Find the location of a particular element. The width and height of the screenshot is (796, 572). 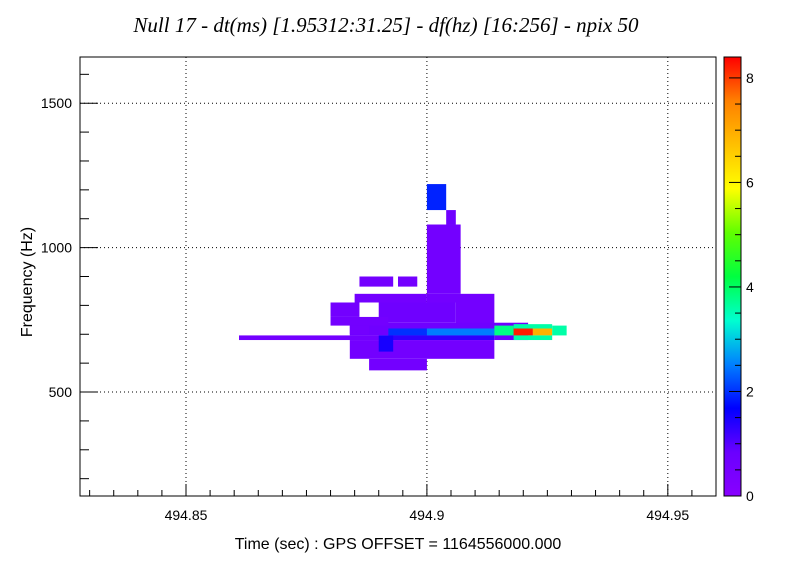

heatmap-cells is located at coordinates (403, 277).